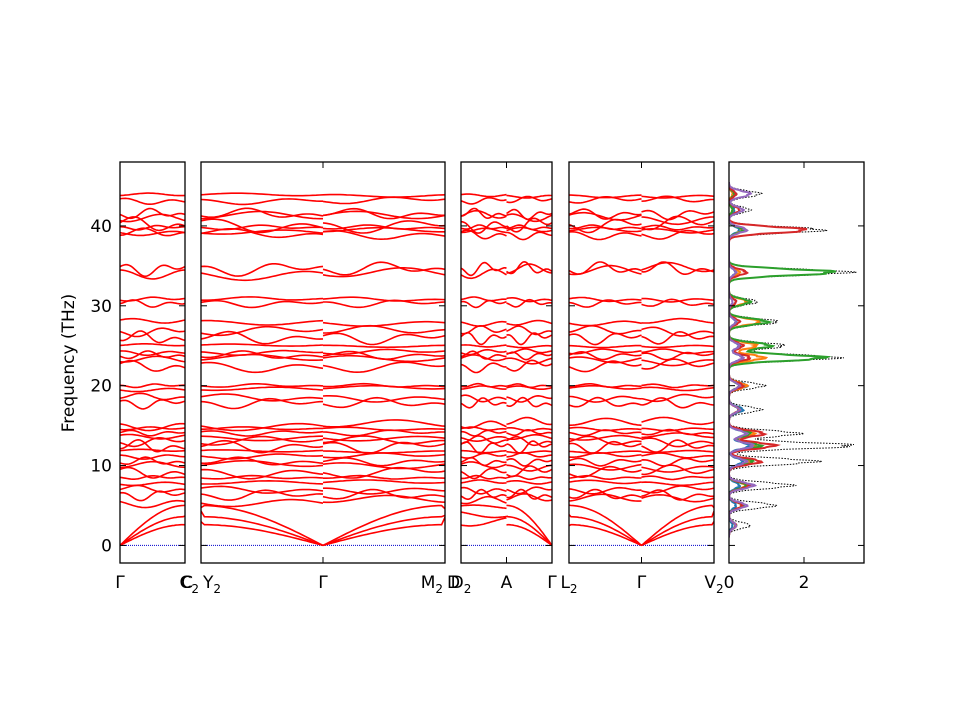 This screenshot has width=960, height=720. I want to click on x-tick-label: D2, so click(461, 584).